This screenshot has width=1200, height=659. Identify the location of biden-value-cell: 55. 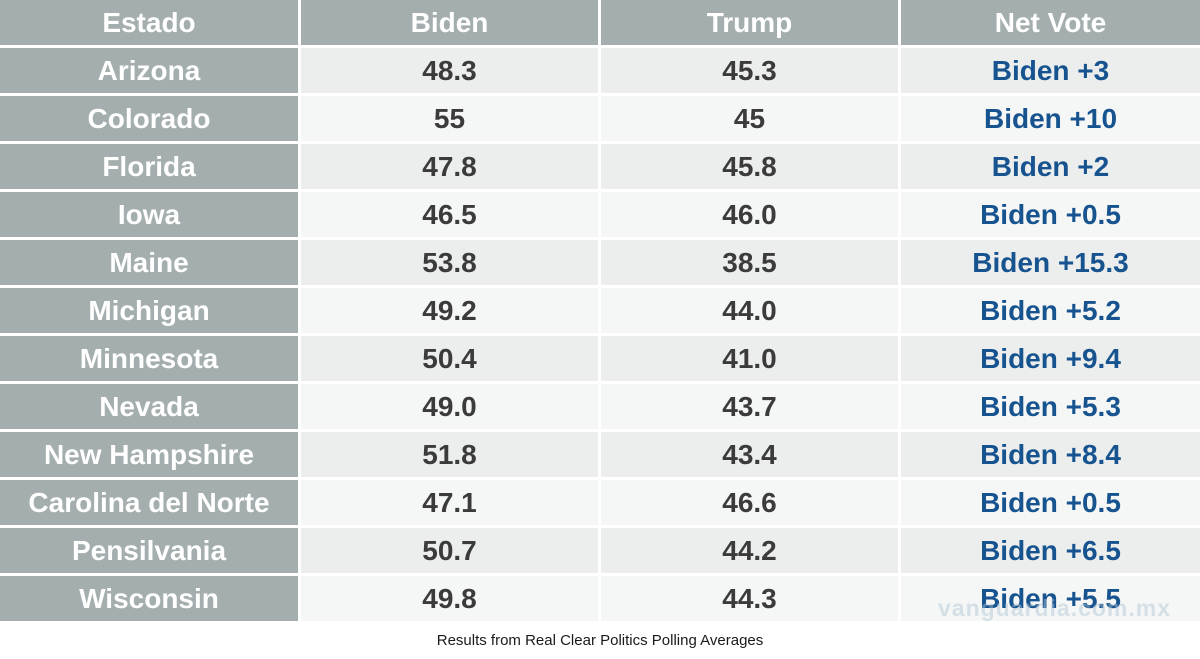
(449, 118).